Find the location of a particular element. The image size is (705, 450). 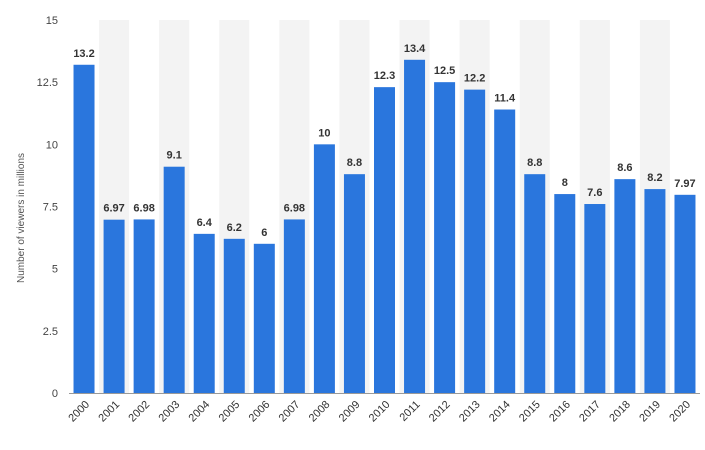

x-tick-label-2020: 2020 is located at coordinates (680, 412).